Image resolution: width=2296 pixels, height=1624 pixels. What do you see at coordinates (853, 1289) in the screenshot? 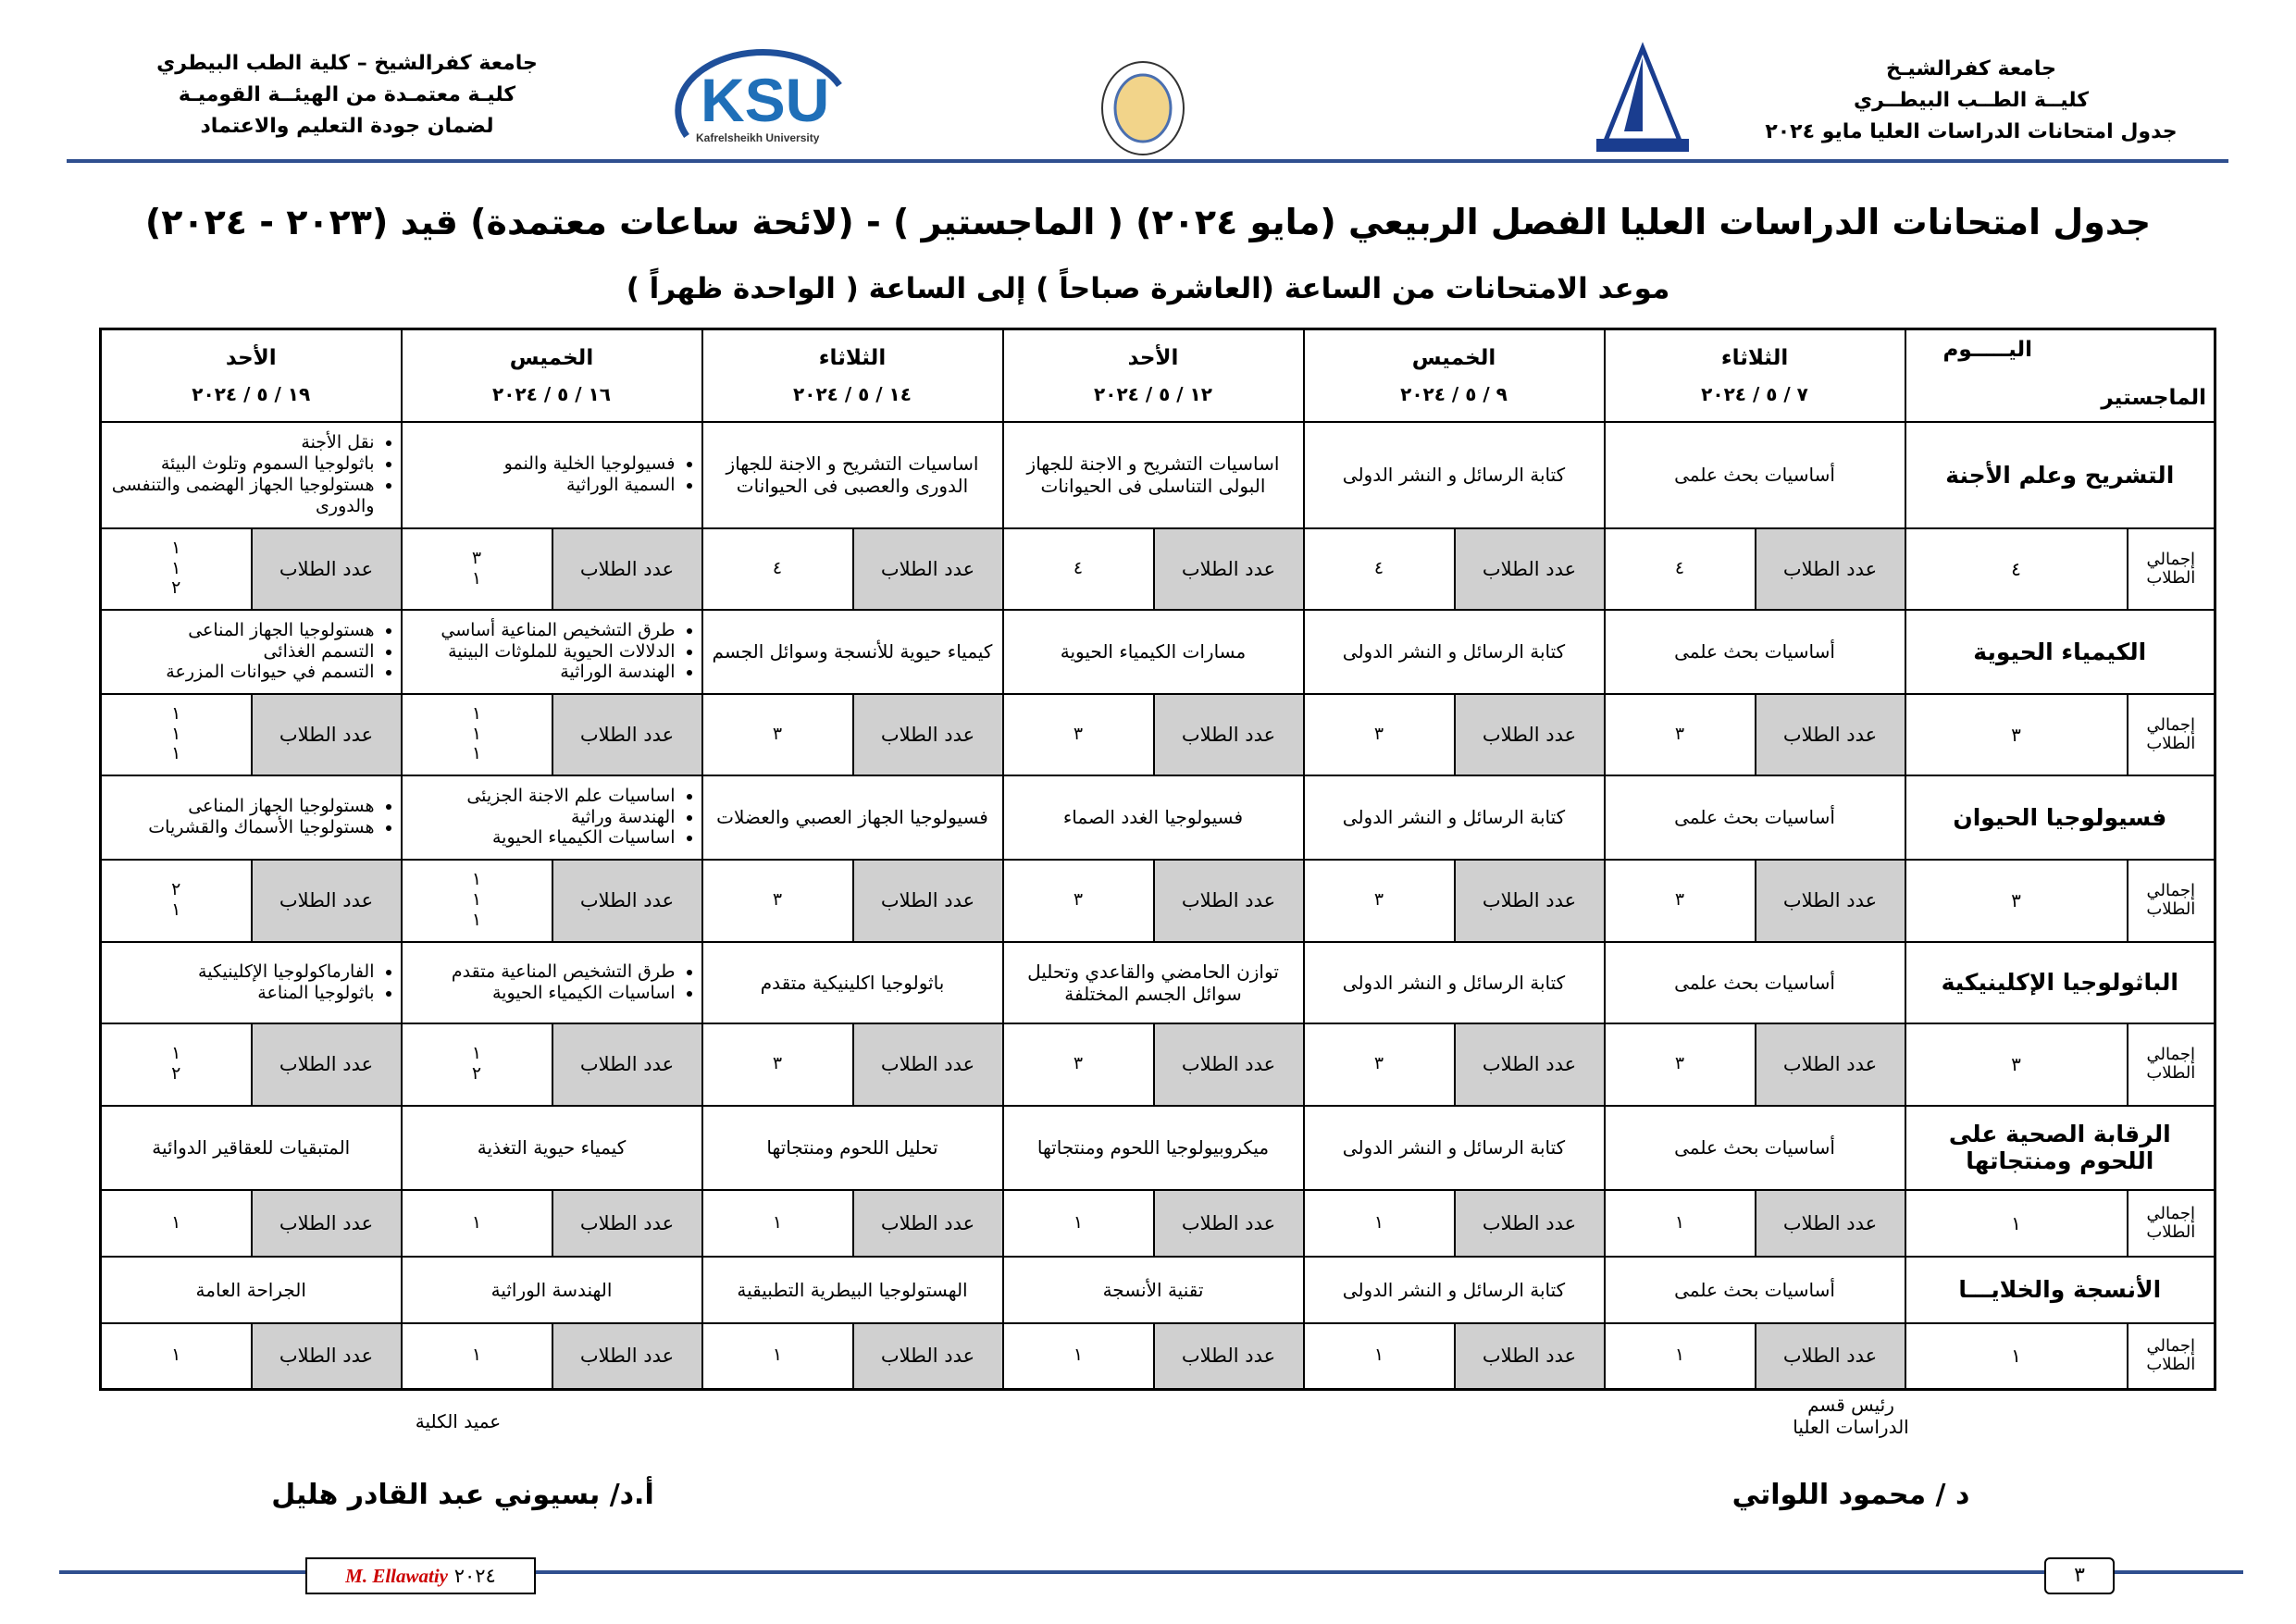
I see `exam-cell: الهستولوجيا البيطرية التطبيقية` at bounding box center [853, 1289].